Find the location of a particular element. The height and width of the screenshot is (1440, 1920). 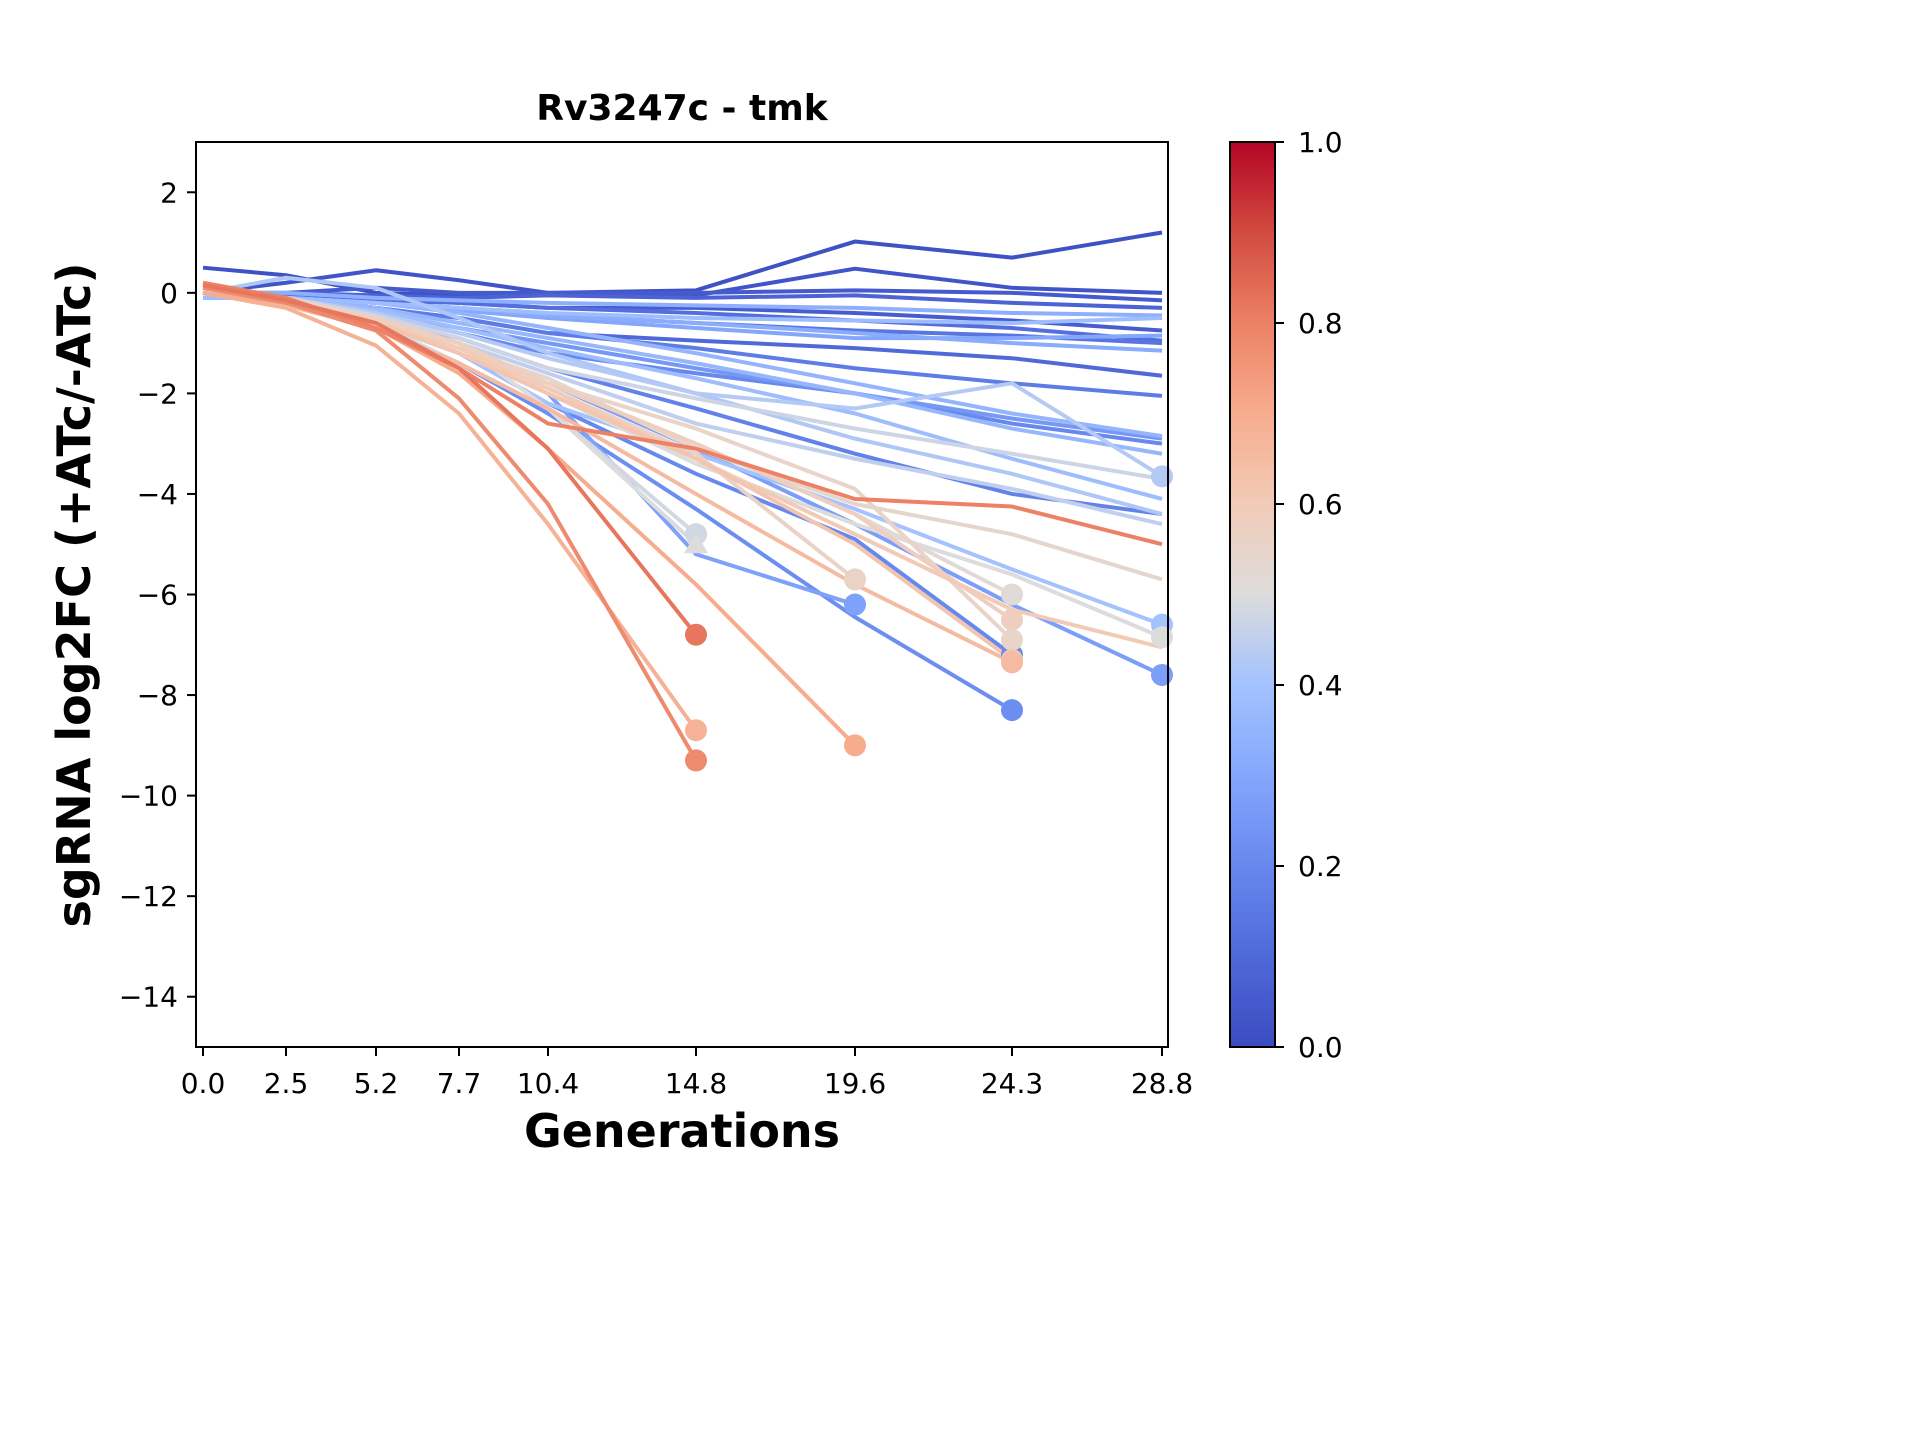

colorbar is located at coordinates (1252, 594).